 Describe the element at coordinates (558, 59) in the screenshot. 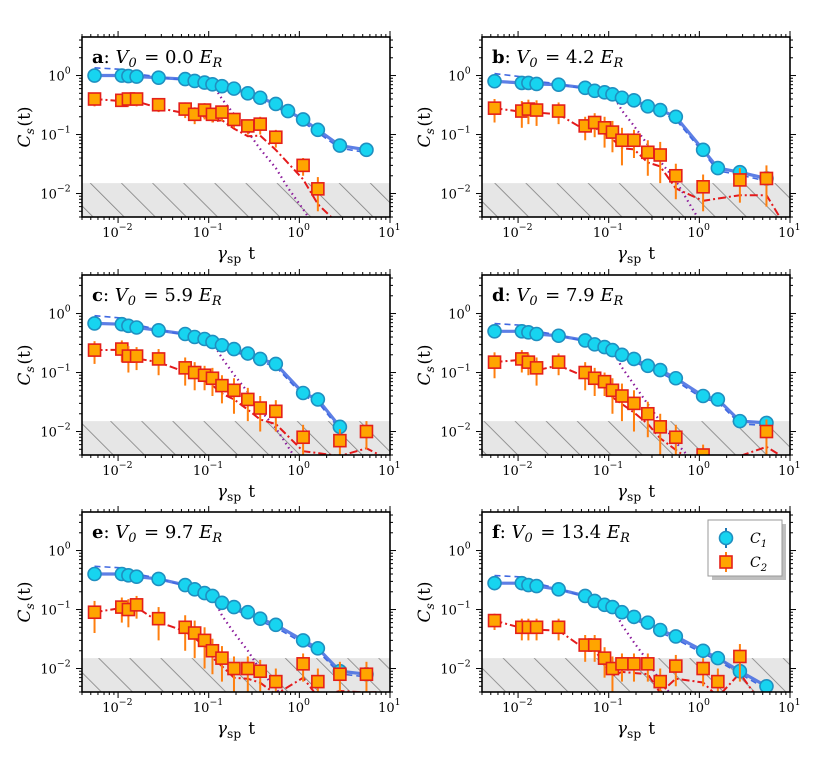

I see `panel-title: b: V0 = 4.2 ER` at that location.